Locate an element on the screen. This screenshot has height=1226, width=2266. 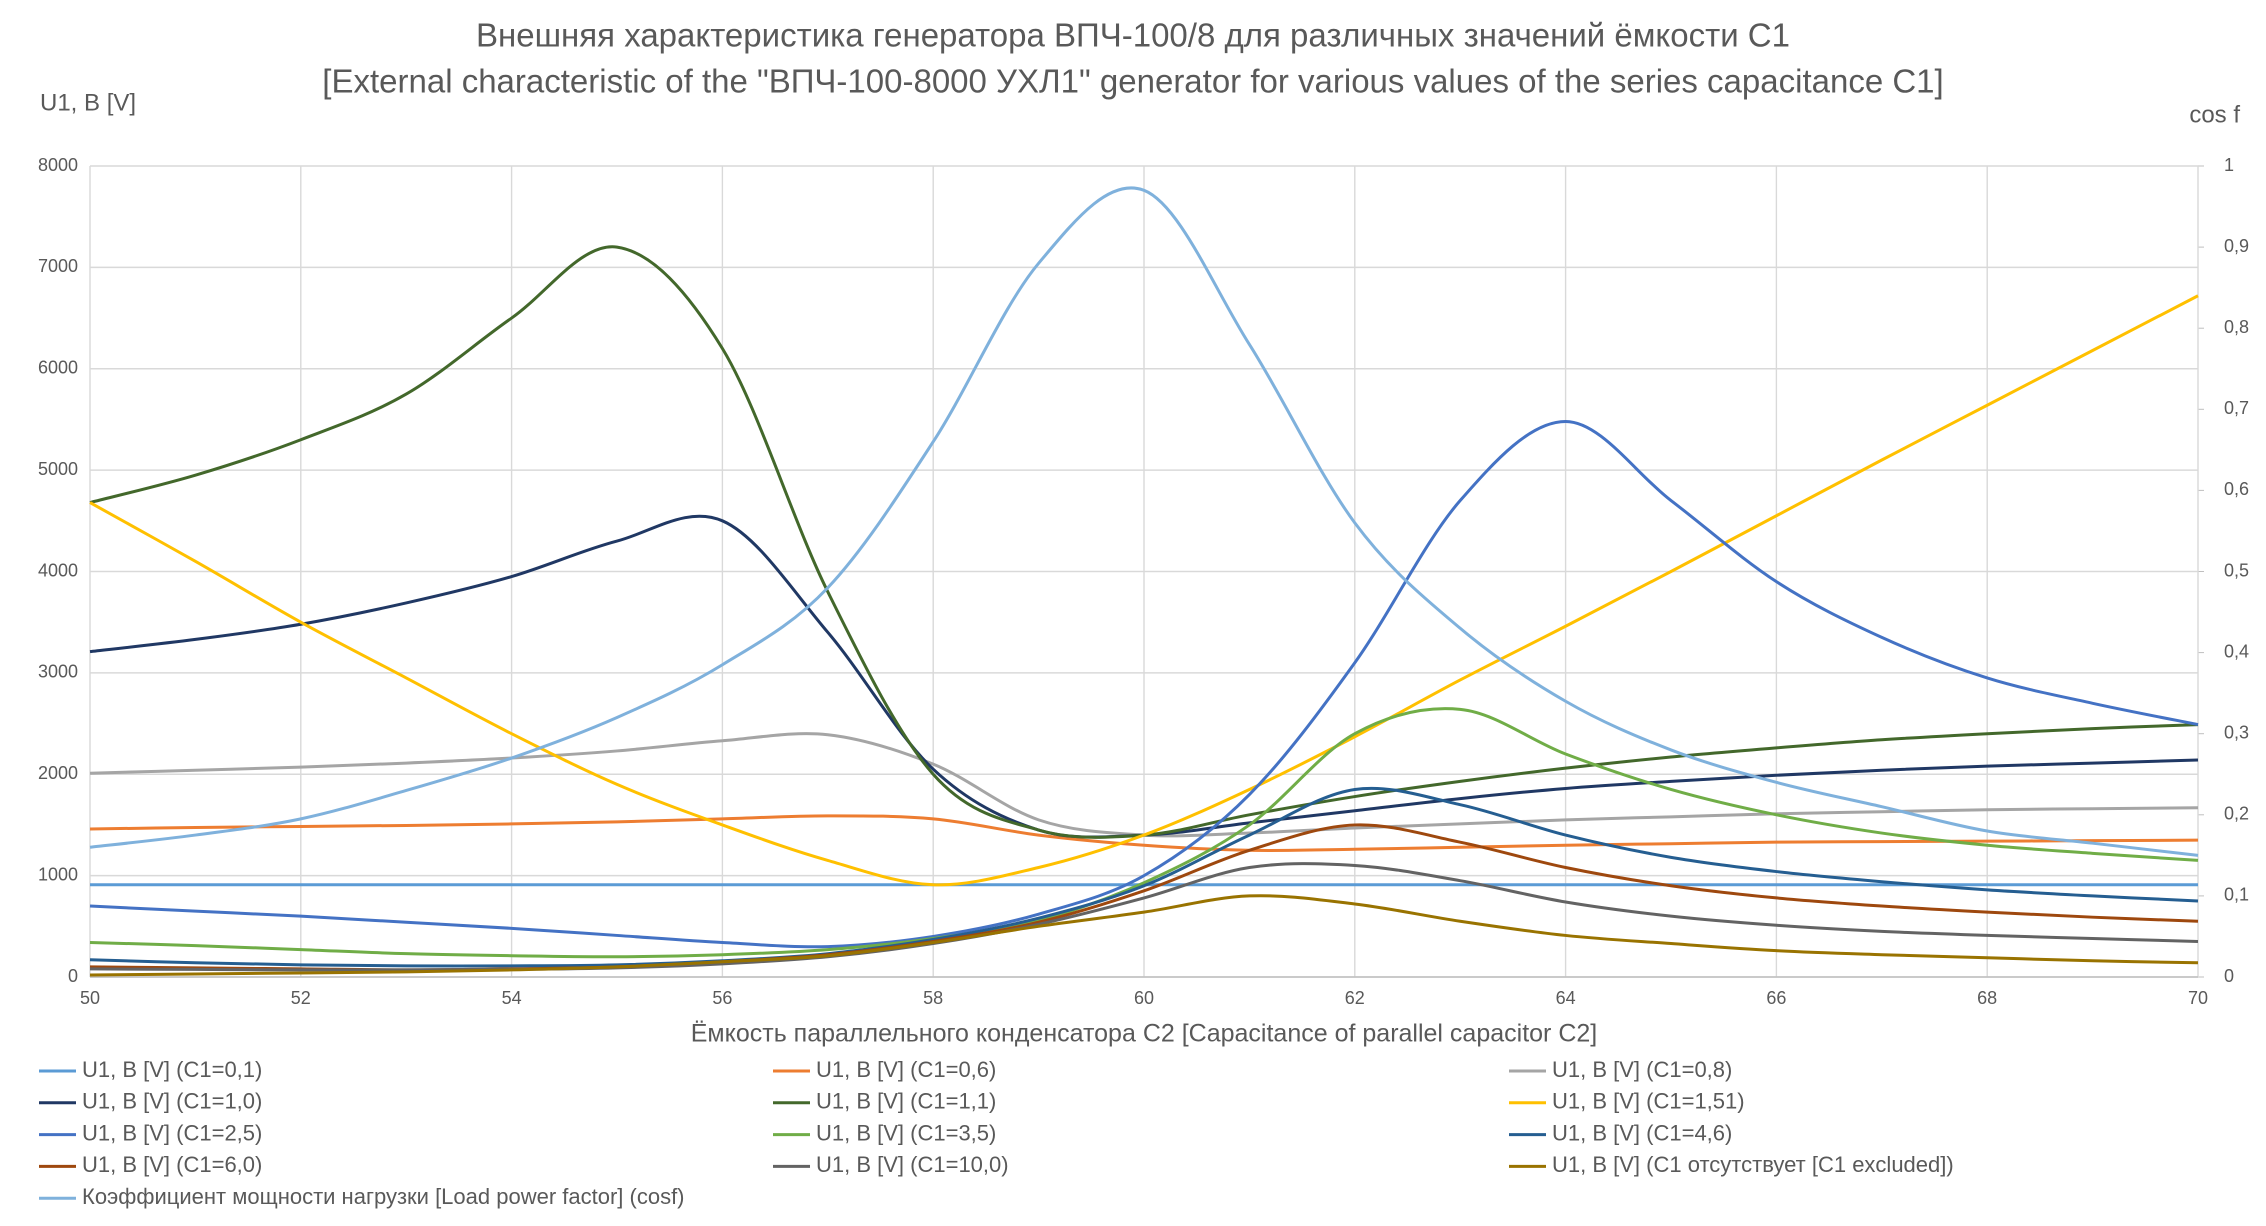
y2-tick-label: 0,4 is located at coordinates (2236, 651).